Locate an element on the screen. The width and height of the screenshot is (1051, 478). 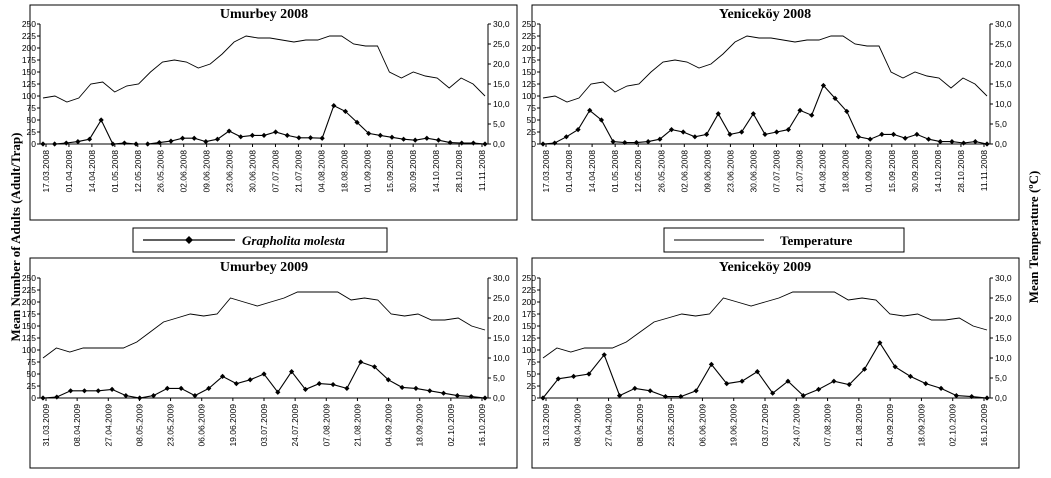
temperature-line is located at coordinates (264, 325).